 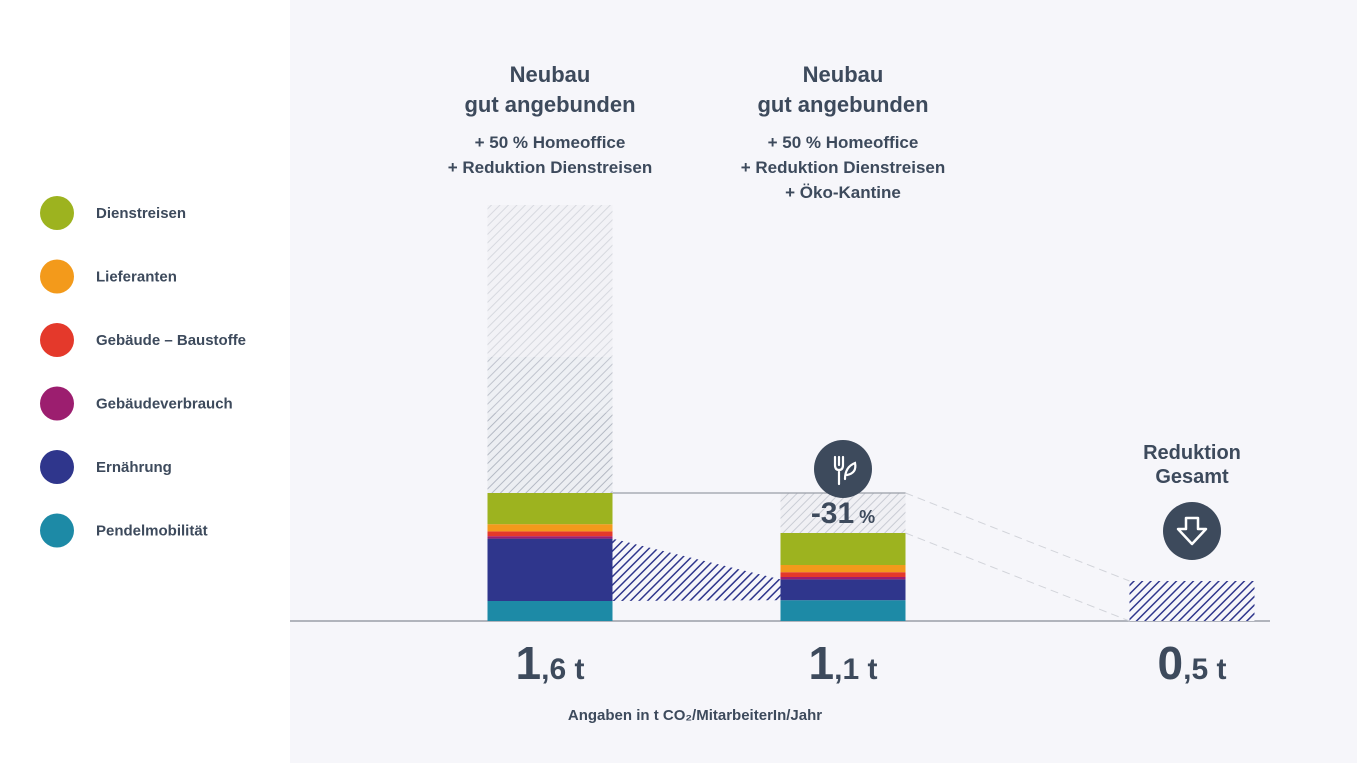 What do you see at coordinates (562, 669) in the screenshot?
I see `bar-total-rest: ,6 t` at bounding box center [562, 669].